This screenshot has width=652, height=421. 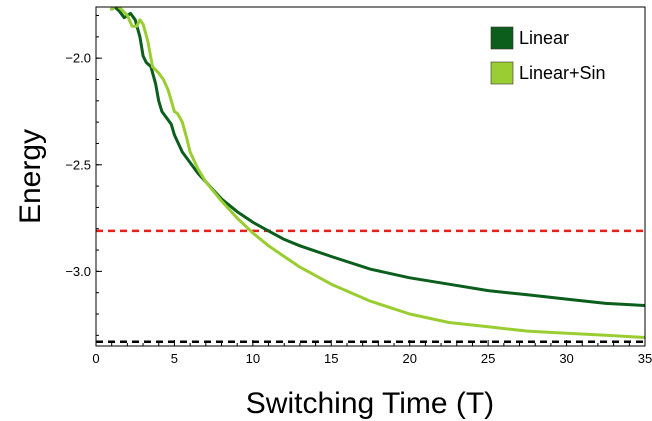 I want to click on legend-label: Linear+Sin, so click(x=562, y=73).